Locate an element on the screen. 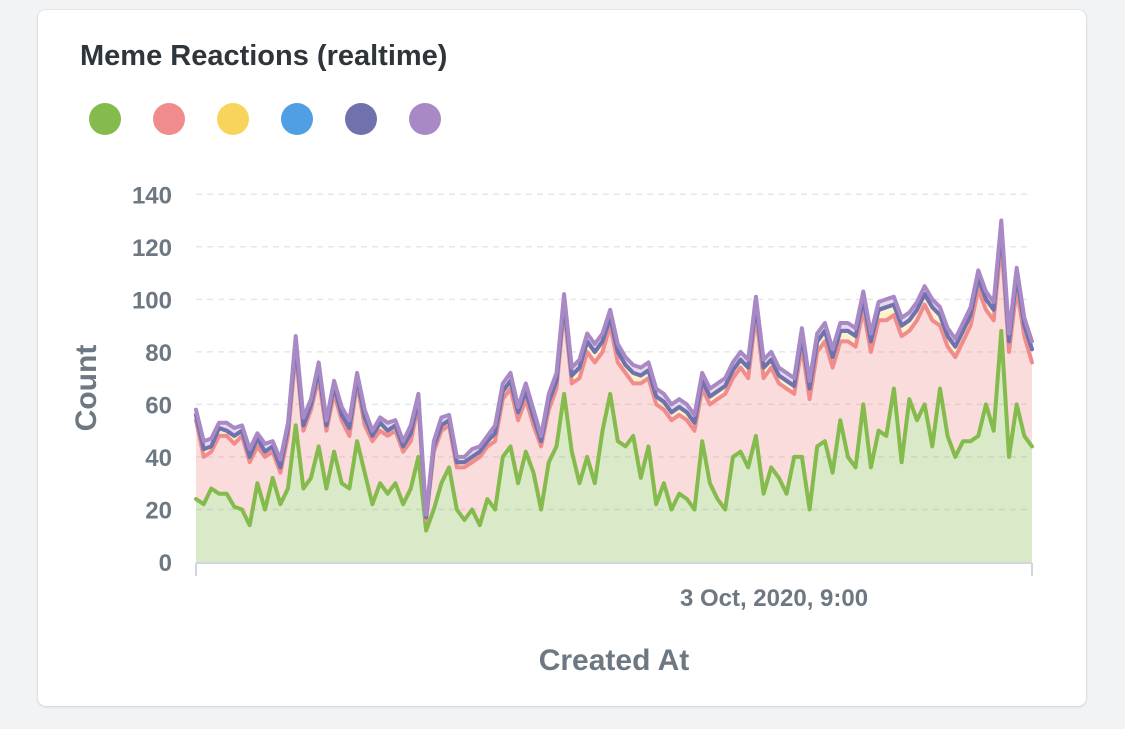 The image size is (1125, 729). y-tick-label-60: 60 is located at coordinates (158, 405).